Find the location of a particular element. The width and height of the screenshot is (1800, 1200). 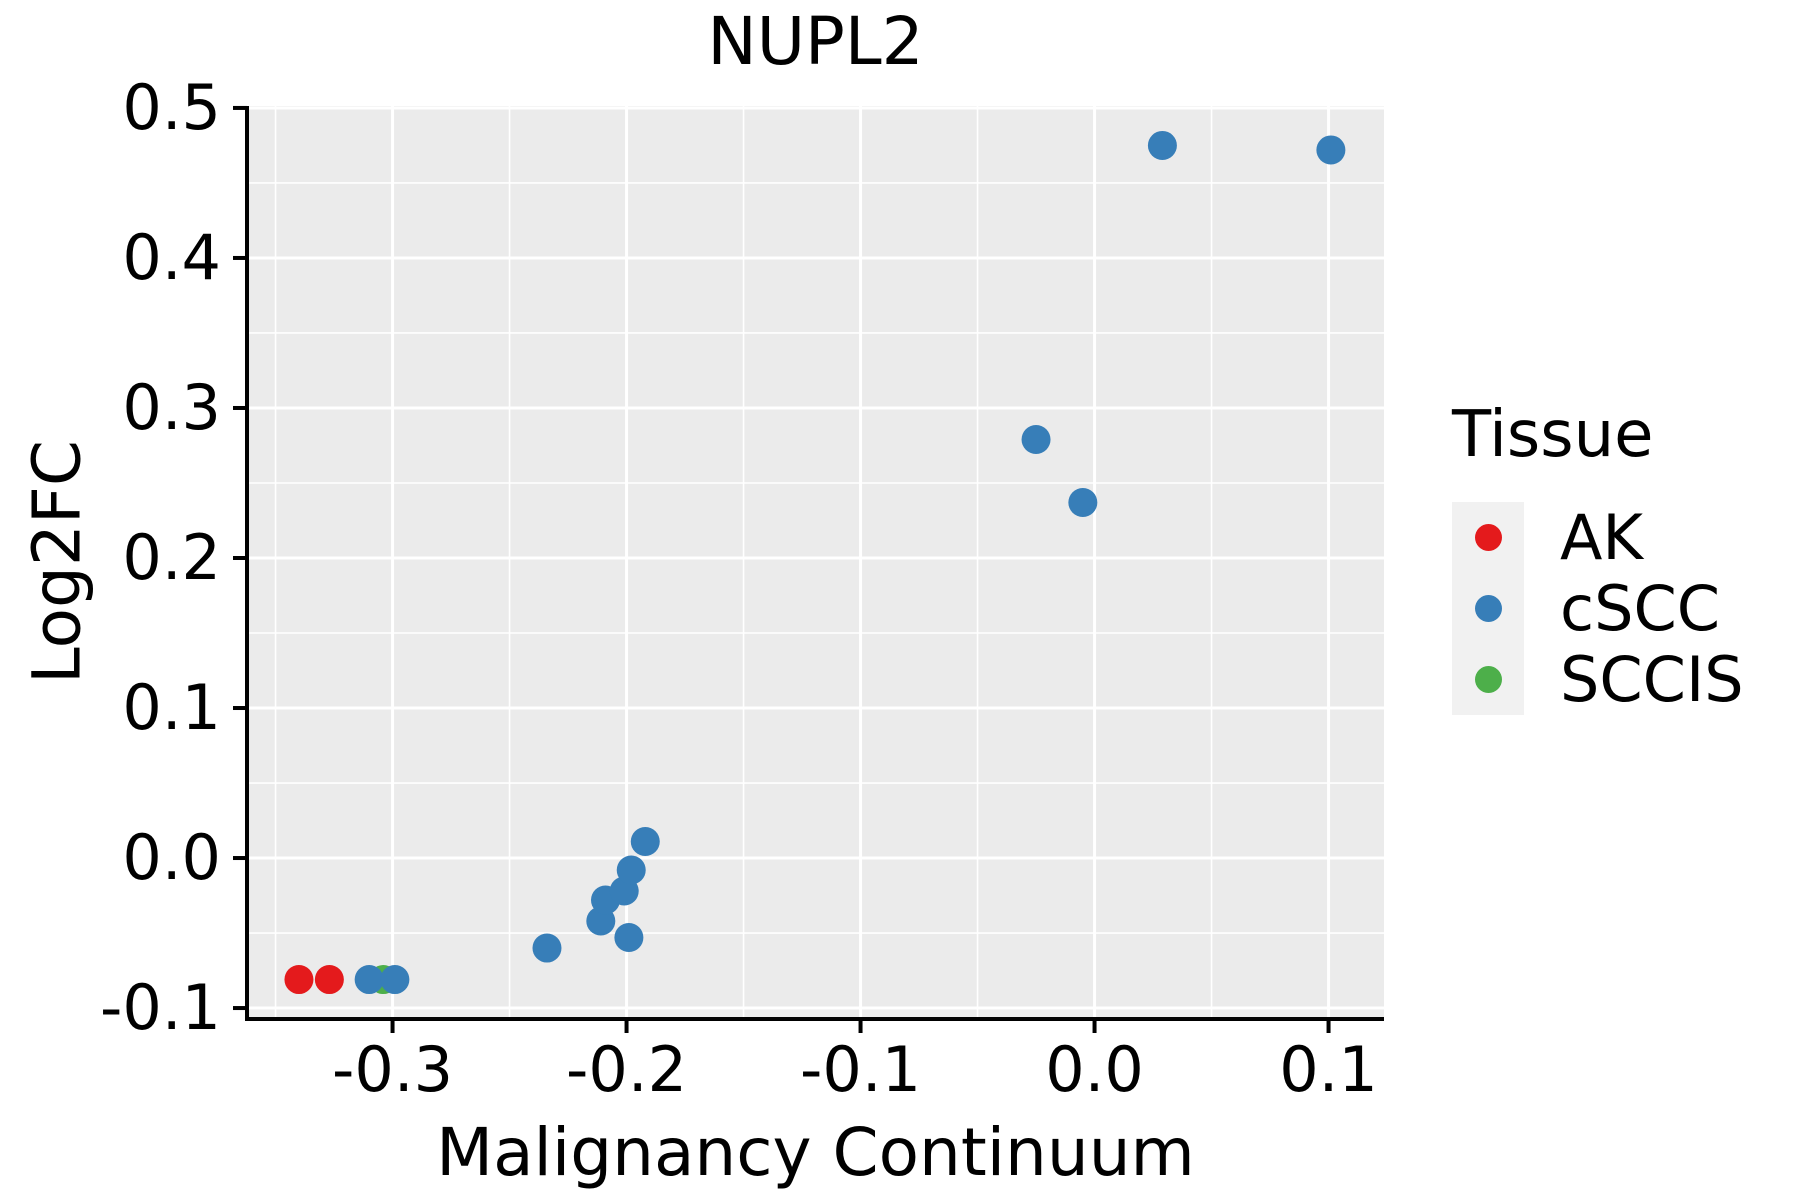

x-tick-label: -0.2 is located at coordinates (626, 1069).